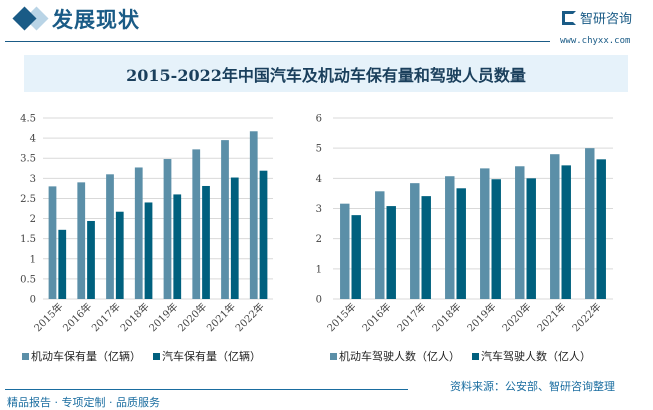 Image resolution: width=653 pixels, height=410 pixels. What do you see at coordinates (399, 356) in the screenshot?
I see `legend-label: 机动车驾驶人数（亿人）` at bounding box center [399, 356].